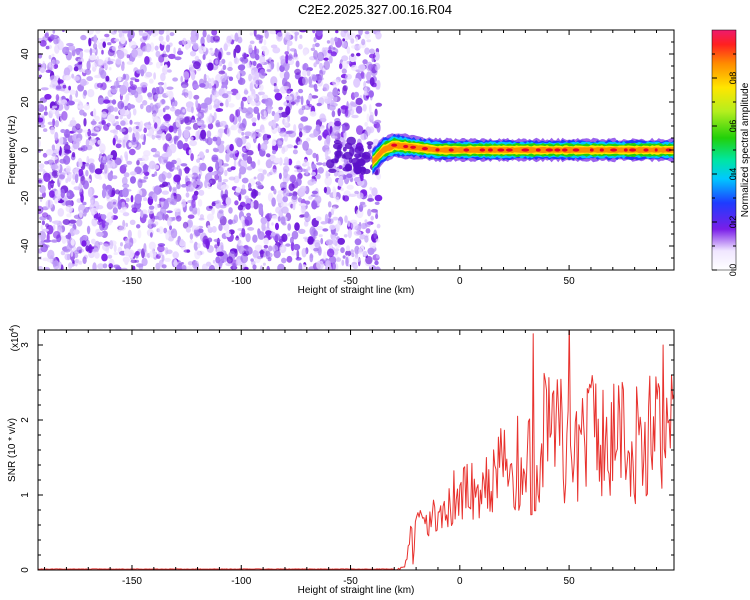  What do you see at coordinates (350, 281) in the screenshot?
I see `spectrogram-x-tick-label: -50` at bounding box center [350, 281].